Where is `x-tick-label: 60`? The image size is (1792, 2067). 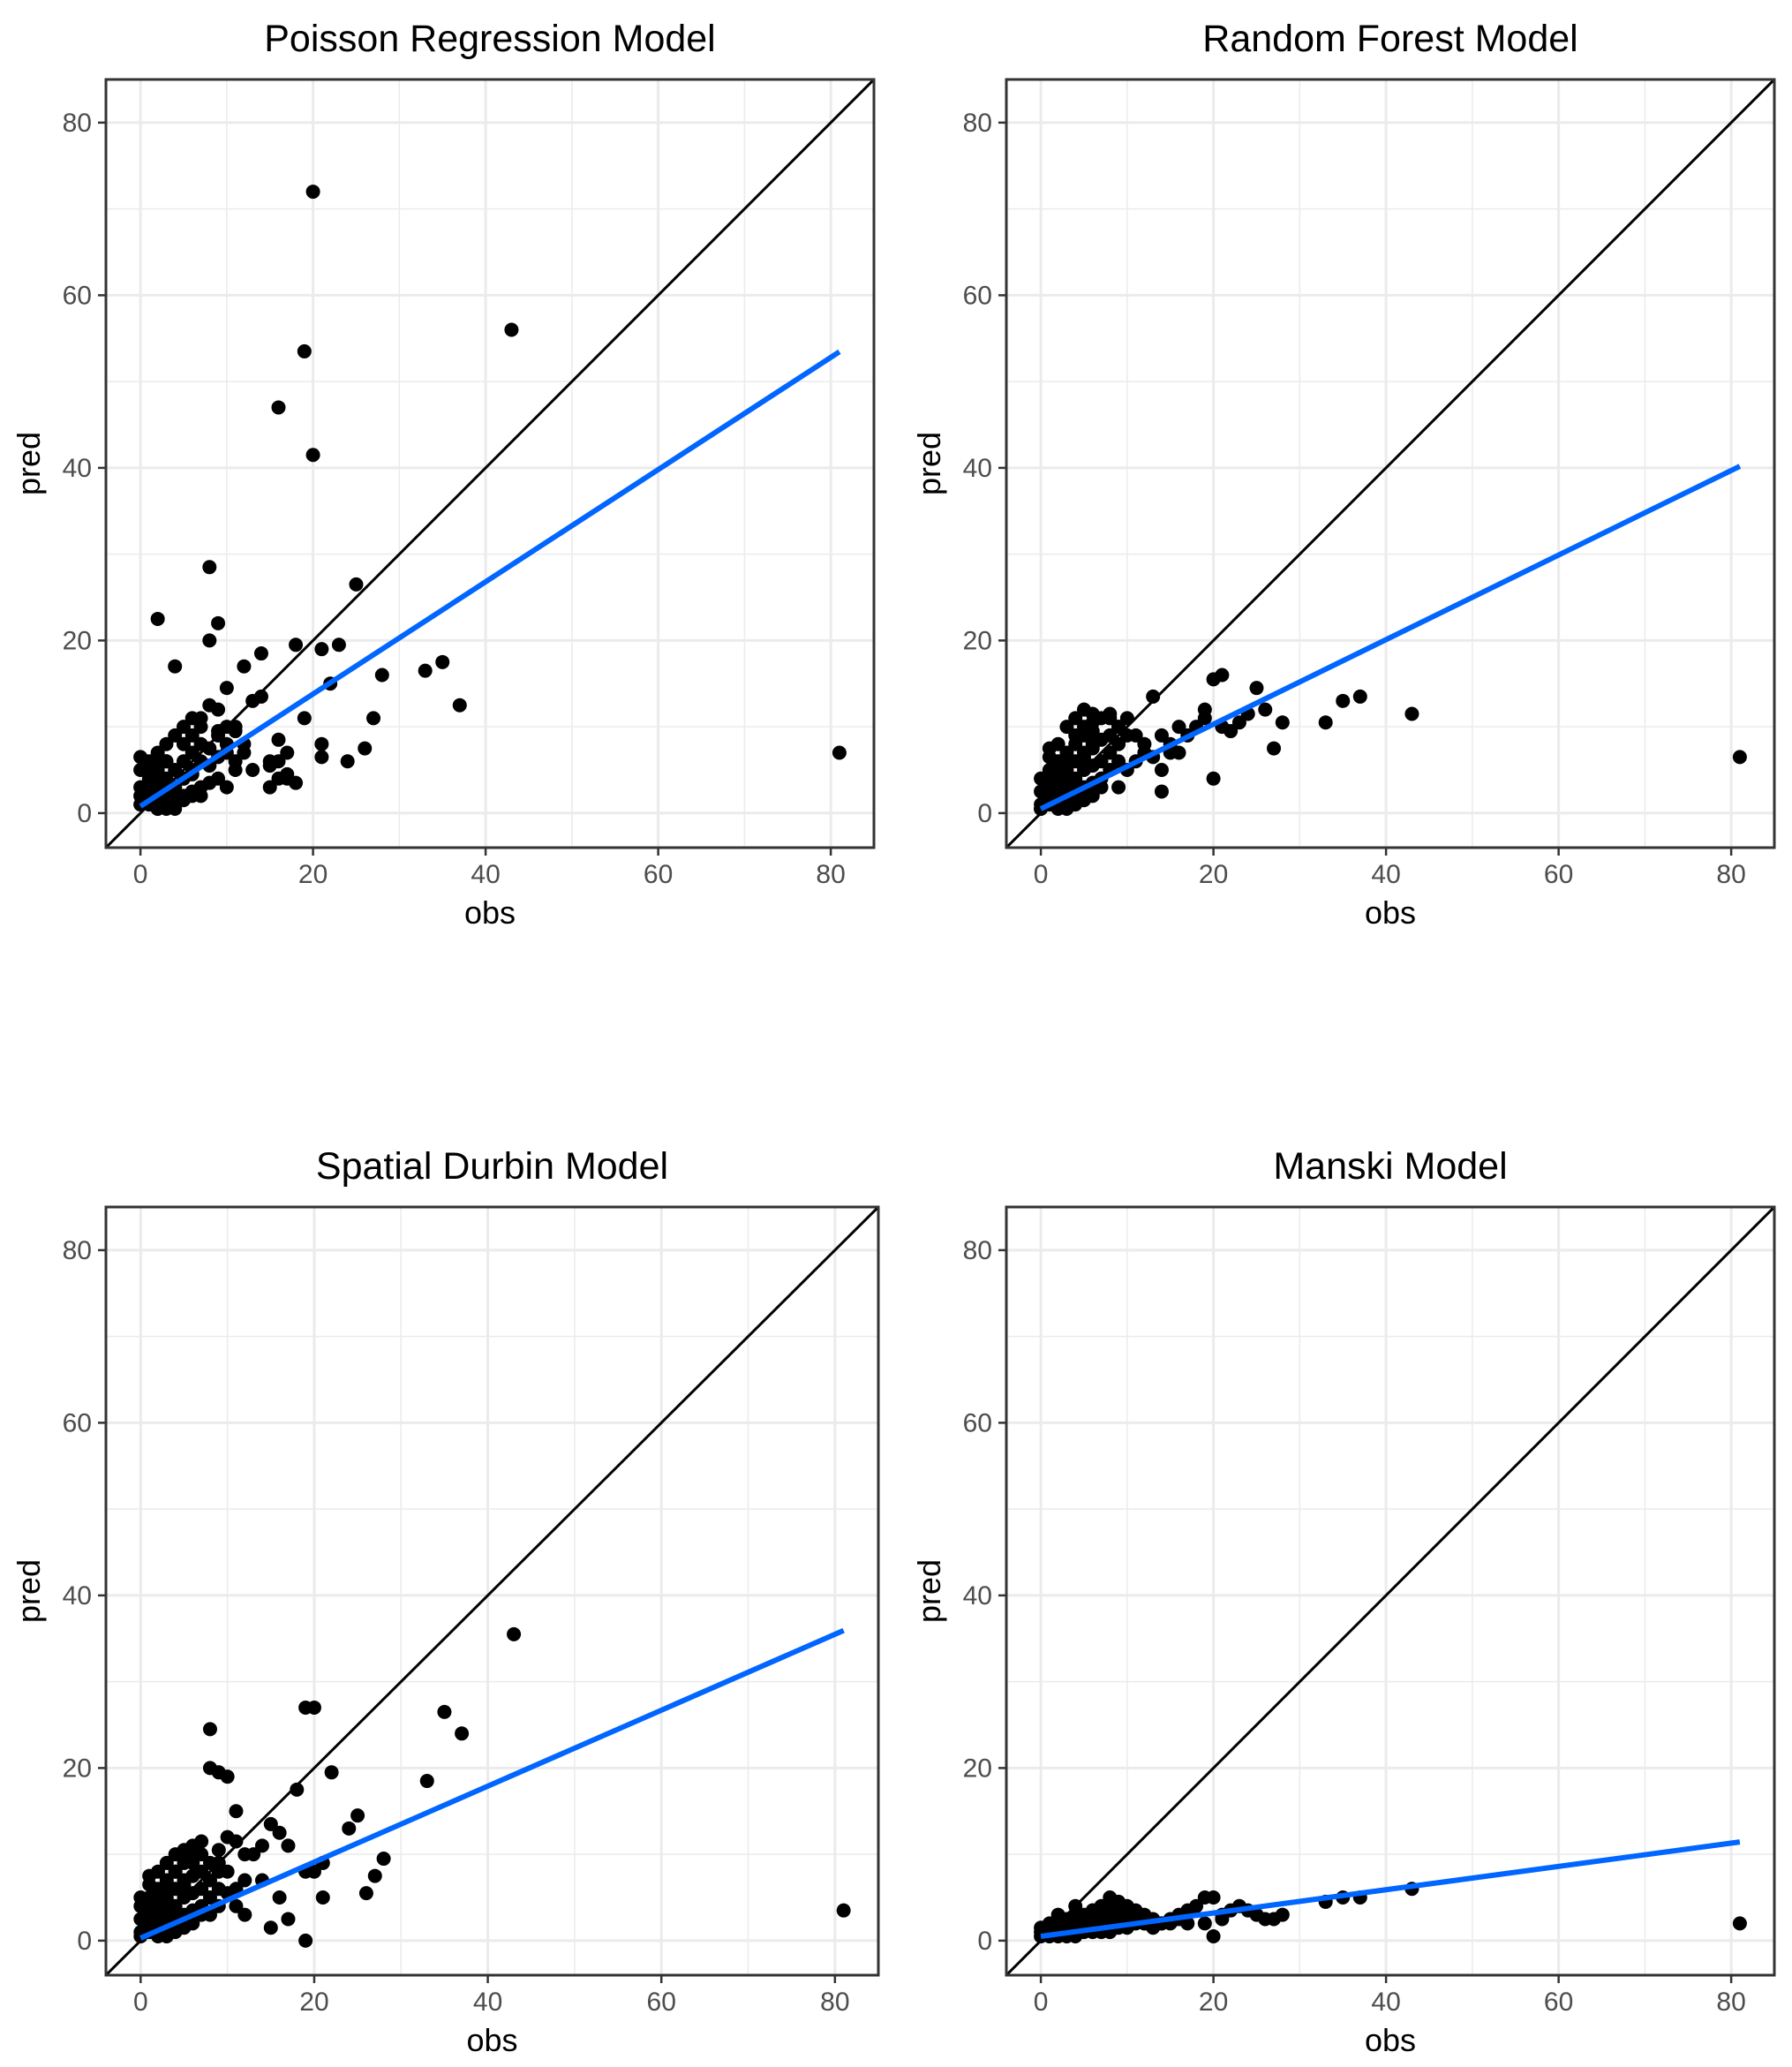
x-tick-label: 60 is located at coordinates (1558, 2003).